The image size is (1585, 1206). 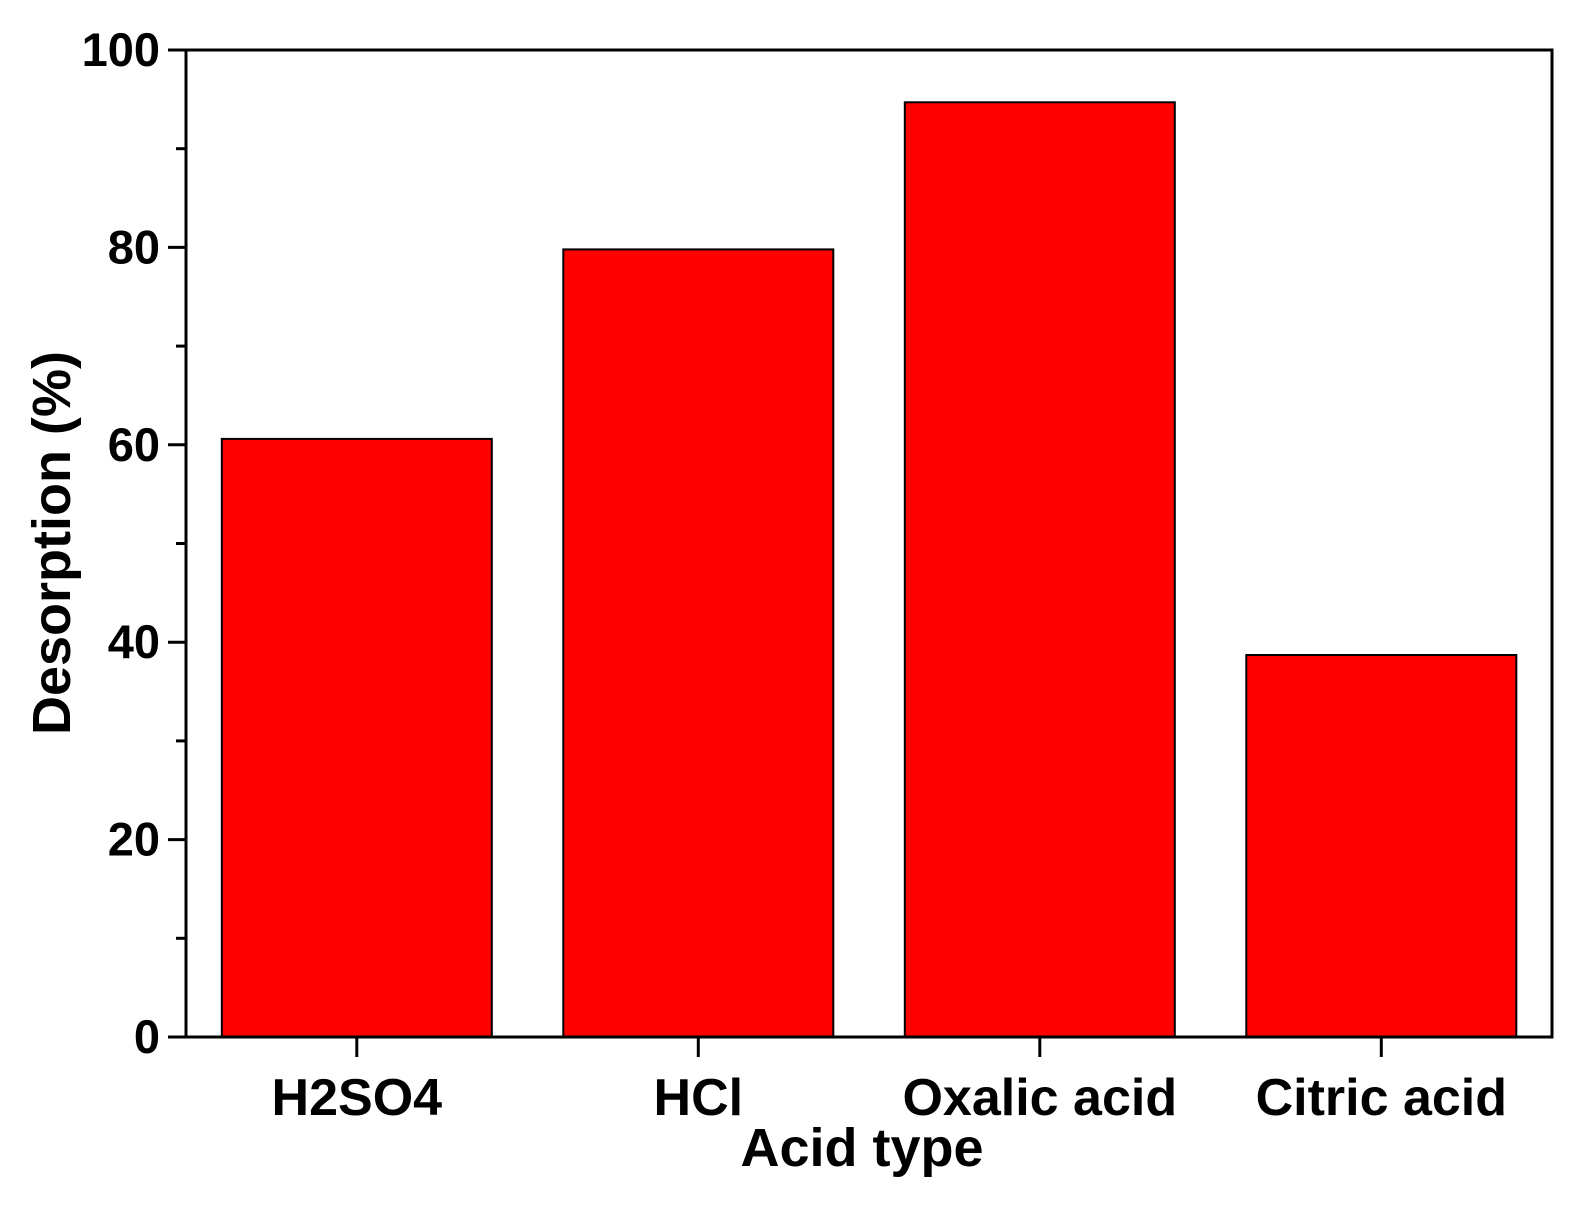 I want to click on x-tick-label-2: Oxalic acid, so click(x=1039, y=1098).